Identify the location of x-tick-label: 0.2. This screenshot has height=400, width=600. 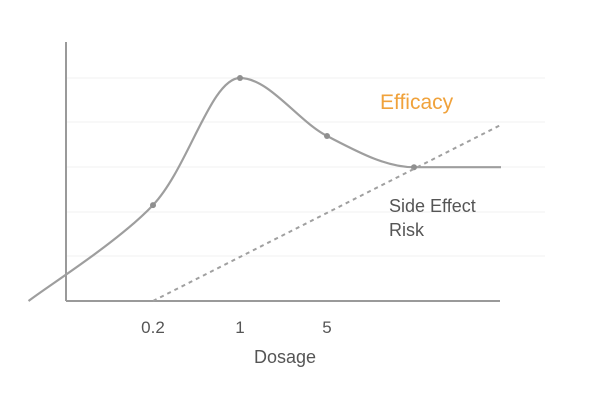
(153, 327).